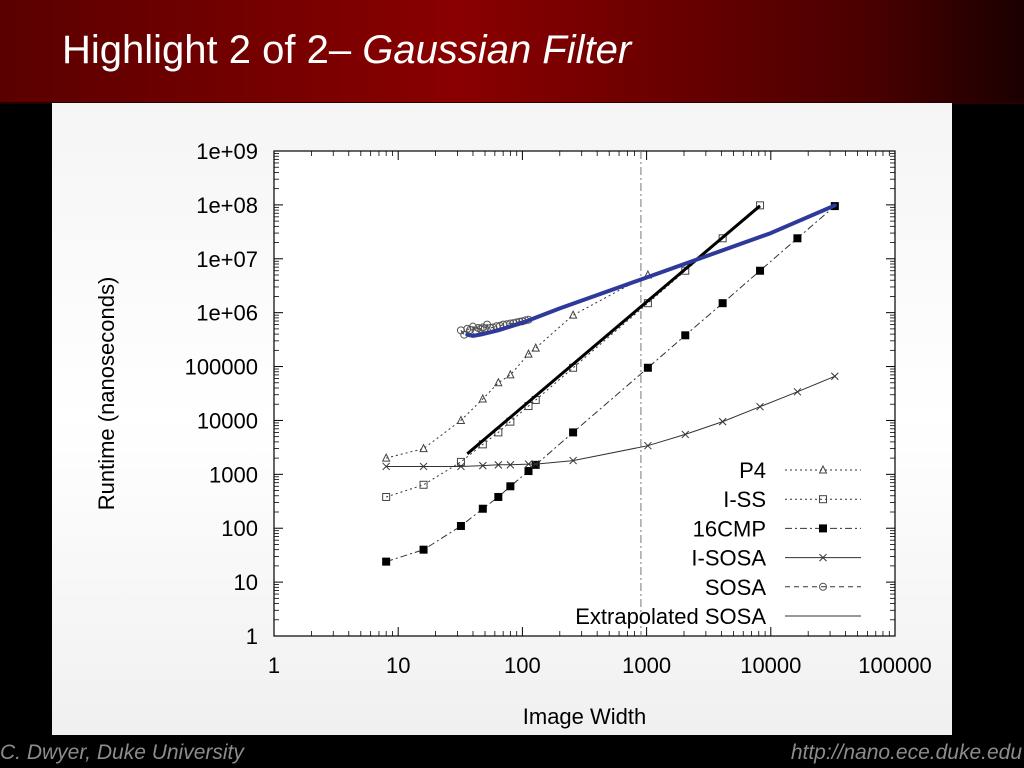 The width and height of the screenshot is (1024, 768). What do you see at coordinates (894, 665) in the screenshot?
I see `x-tick-label: 100000` at bounding box center [894, 665].